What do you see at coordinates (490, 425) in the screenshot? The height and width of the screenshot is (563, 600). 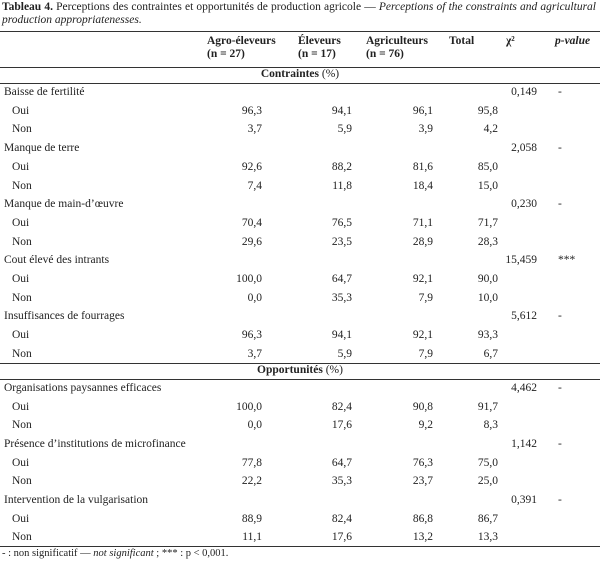 I see `cell: 8,3` at bounding box center [490, 425].